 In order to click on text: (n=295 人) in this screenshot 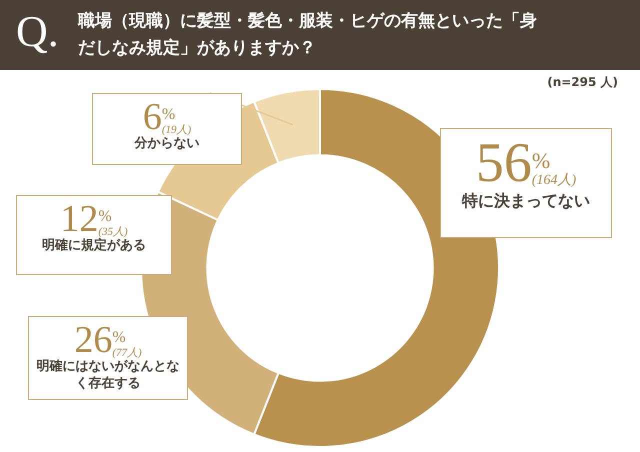, I will do `click(582, 82)`.